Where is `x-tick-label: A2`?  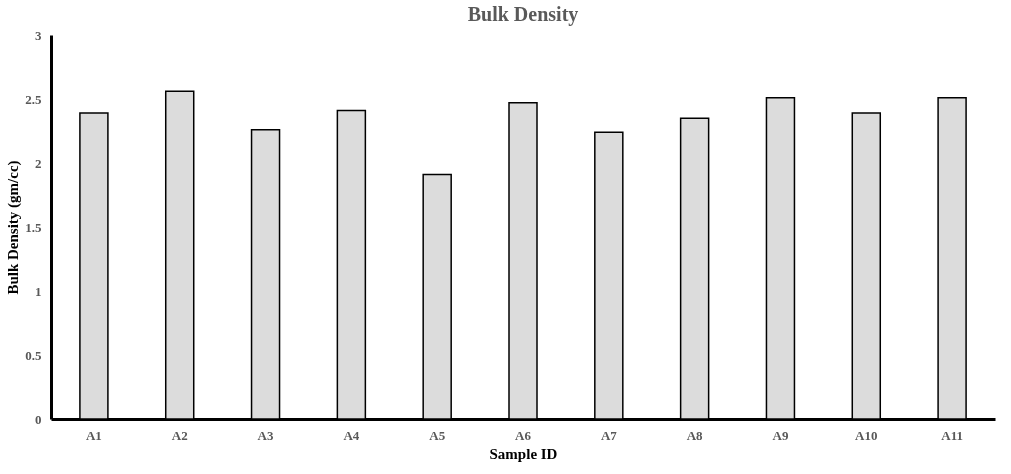 x-tick-label: A2 is located at coordinates (179, 435).